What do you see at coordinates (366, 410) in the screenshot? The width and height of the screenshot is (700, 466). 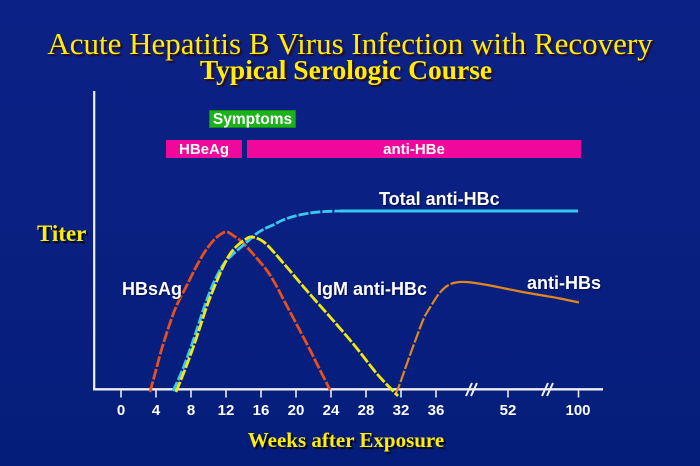 I see `svg-text: 28` at bounding box center [366, 410].